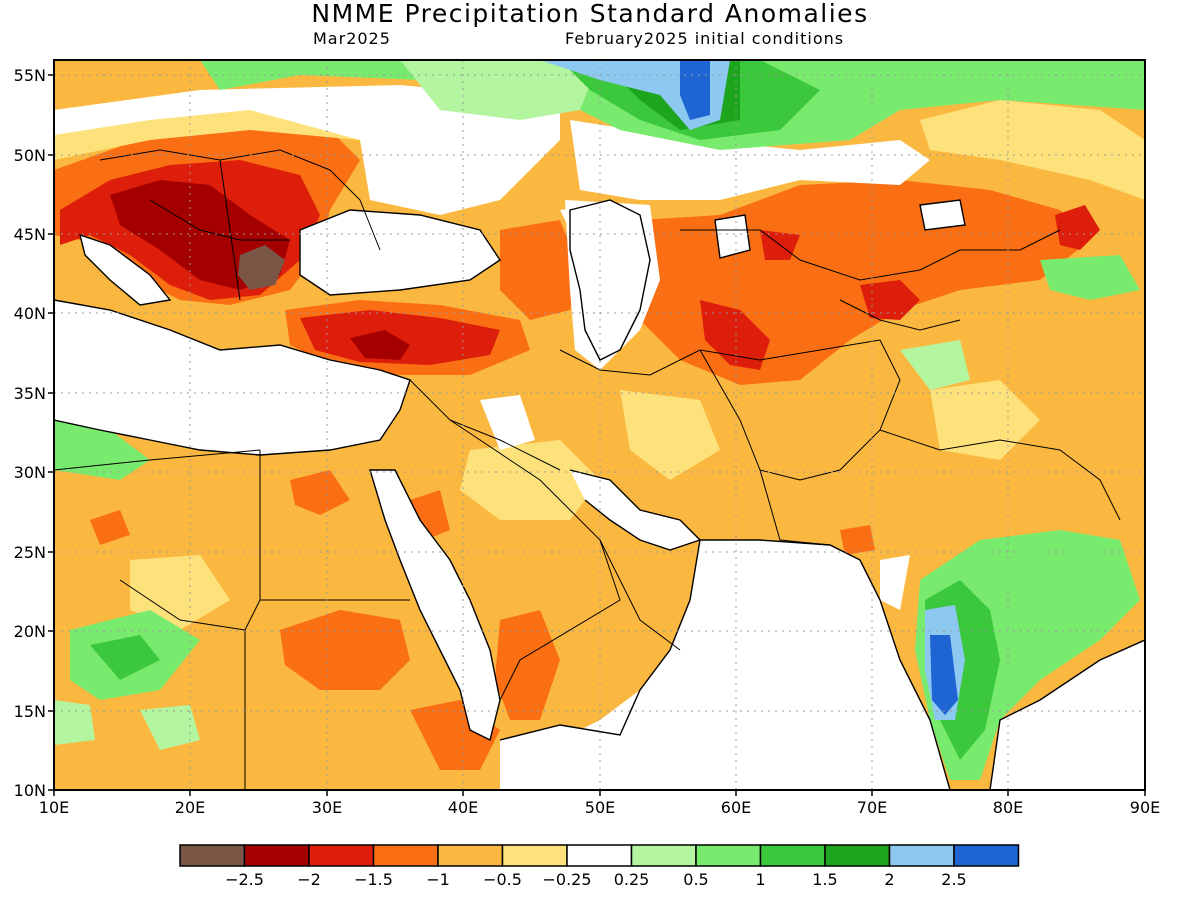 Image resolution: width=1200 pixels, height=900 pixels. Describe the element at coordinates (125, 657) in the screenshot. I see `anomaly-region-green2-chad` at that location.